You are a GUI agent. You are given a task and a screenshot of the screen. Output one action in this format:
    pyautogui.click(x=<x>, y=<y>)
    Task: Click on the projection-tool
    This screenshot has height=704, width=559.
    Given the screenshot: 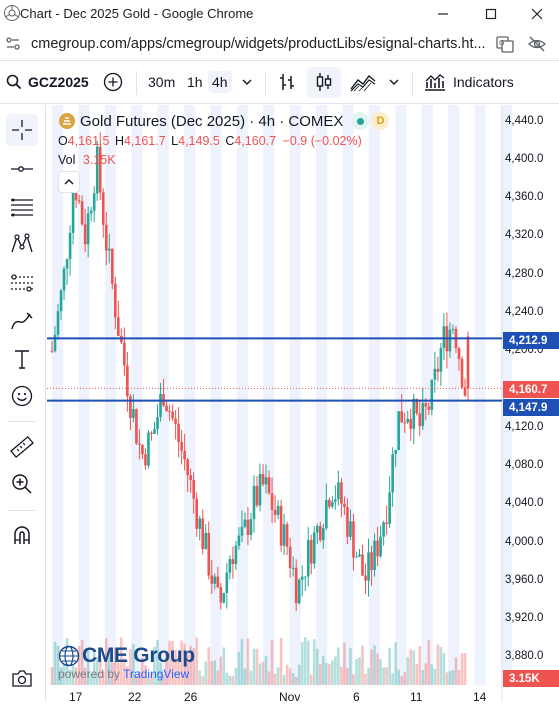 What is the action you would take?
    pyautogui.click(x=22, y=283)
    